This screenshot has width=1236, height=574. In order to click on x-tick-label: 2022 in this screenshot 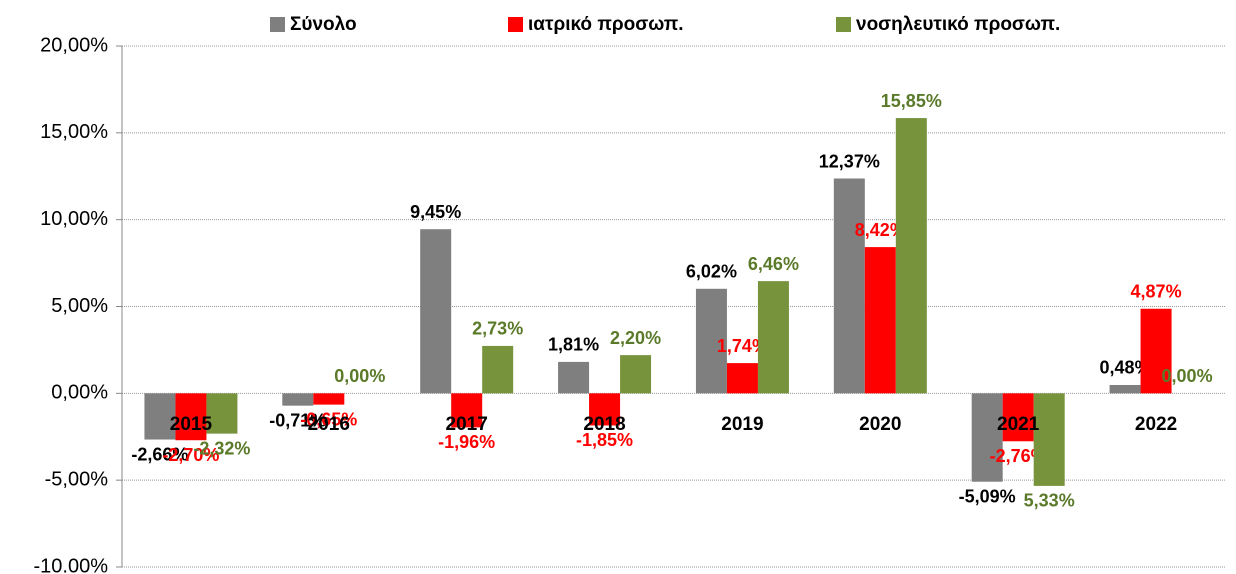, I will do `click(1156, 424)`.